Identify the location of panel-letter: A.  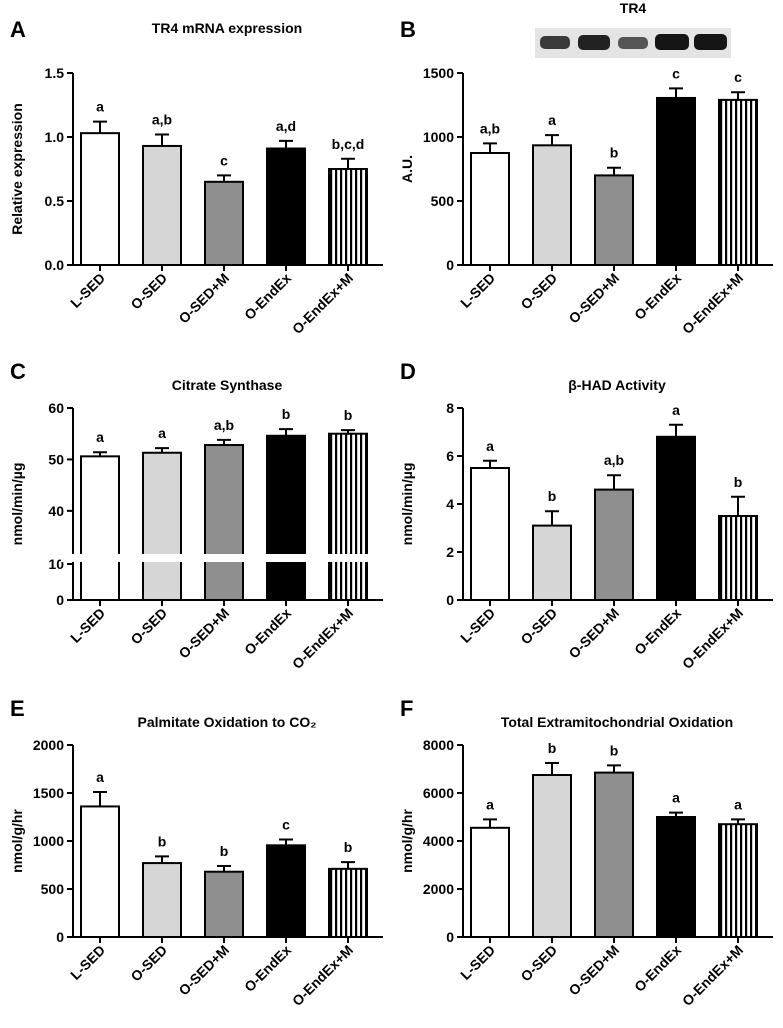
(18, 29).